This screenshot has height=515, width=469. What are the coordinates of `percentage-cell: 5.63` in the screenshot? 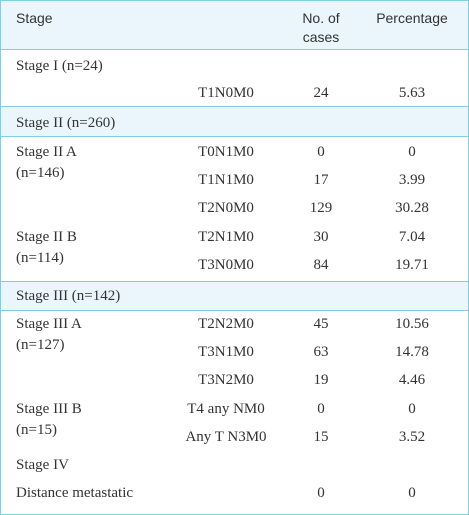 It's located at (412, 93).